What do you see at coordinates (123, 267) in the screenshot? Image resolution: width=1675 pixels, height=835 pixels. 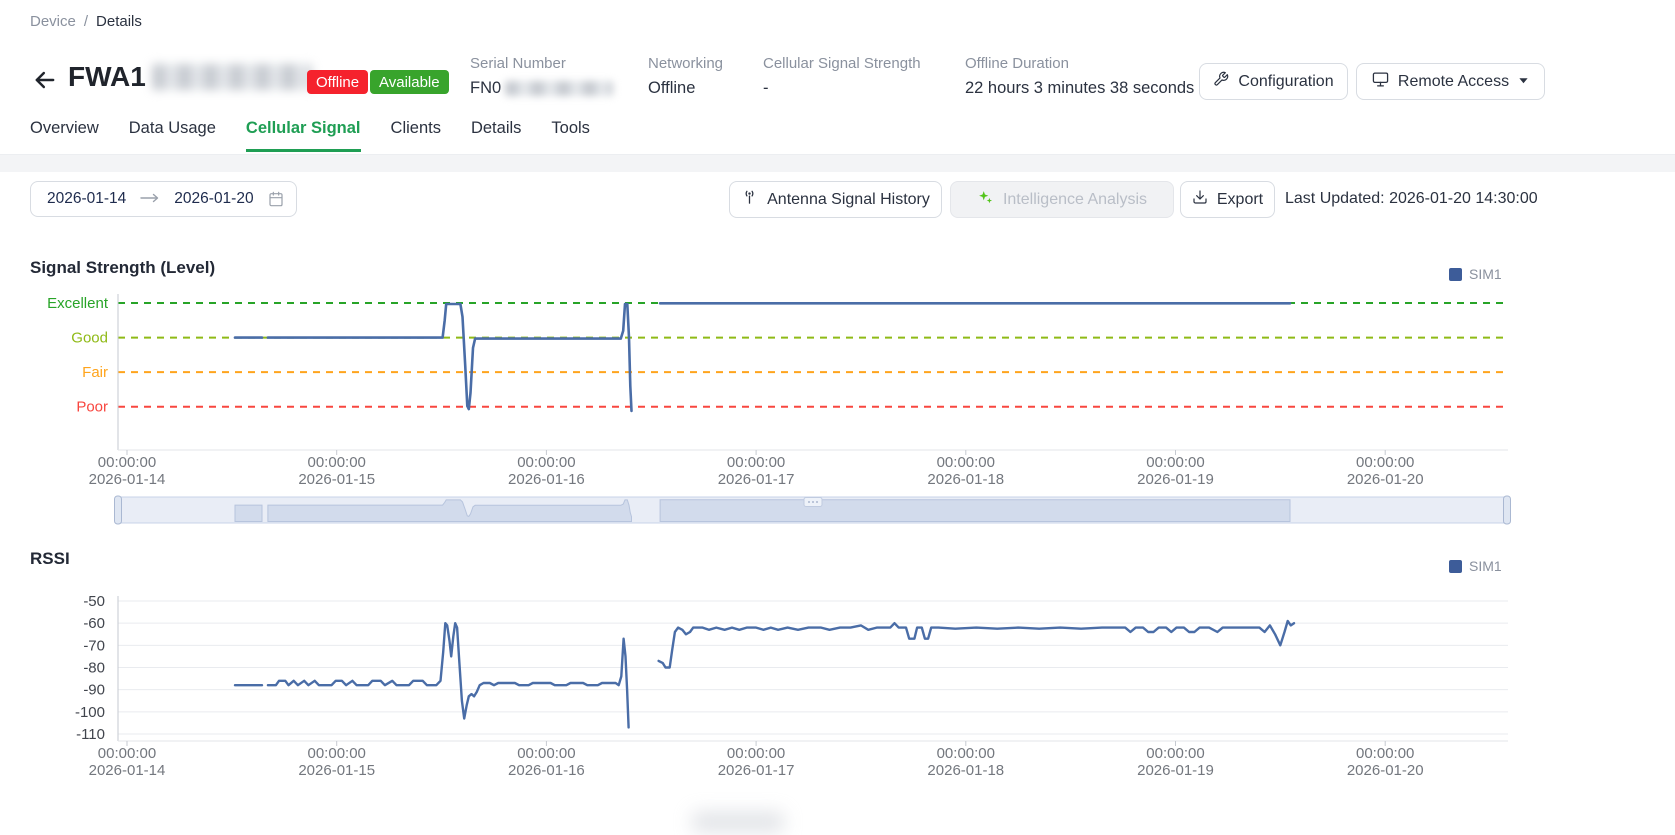 I see `signal-level-chart-title: Signal Strength (Level)` at bounding box center [123, 267].